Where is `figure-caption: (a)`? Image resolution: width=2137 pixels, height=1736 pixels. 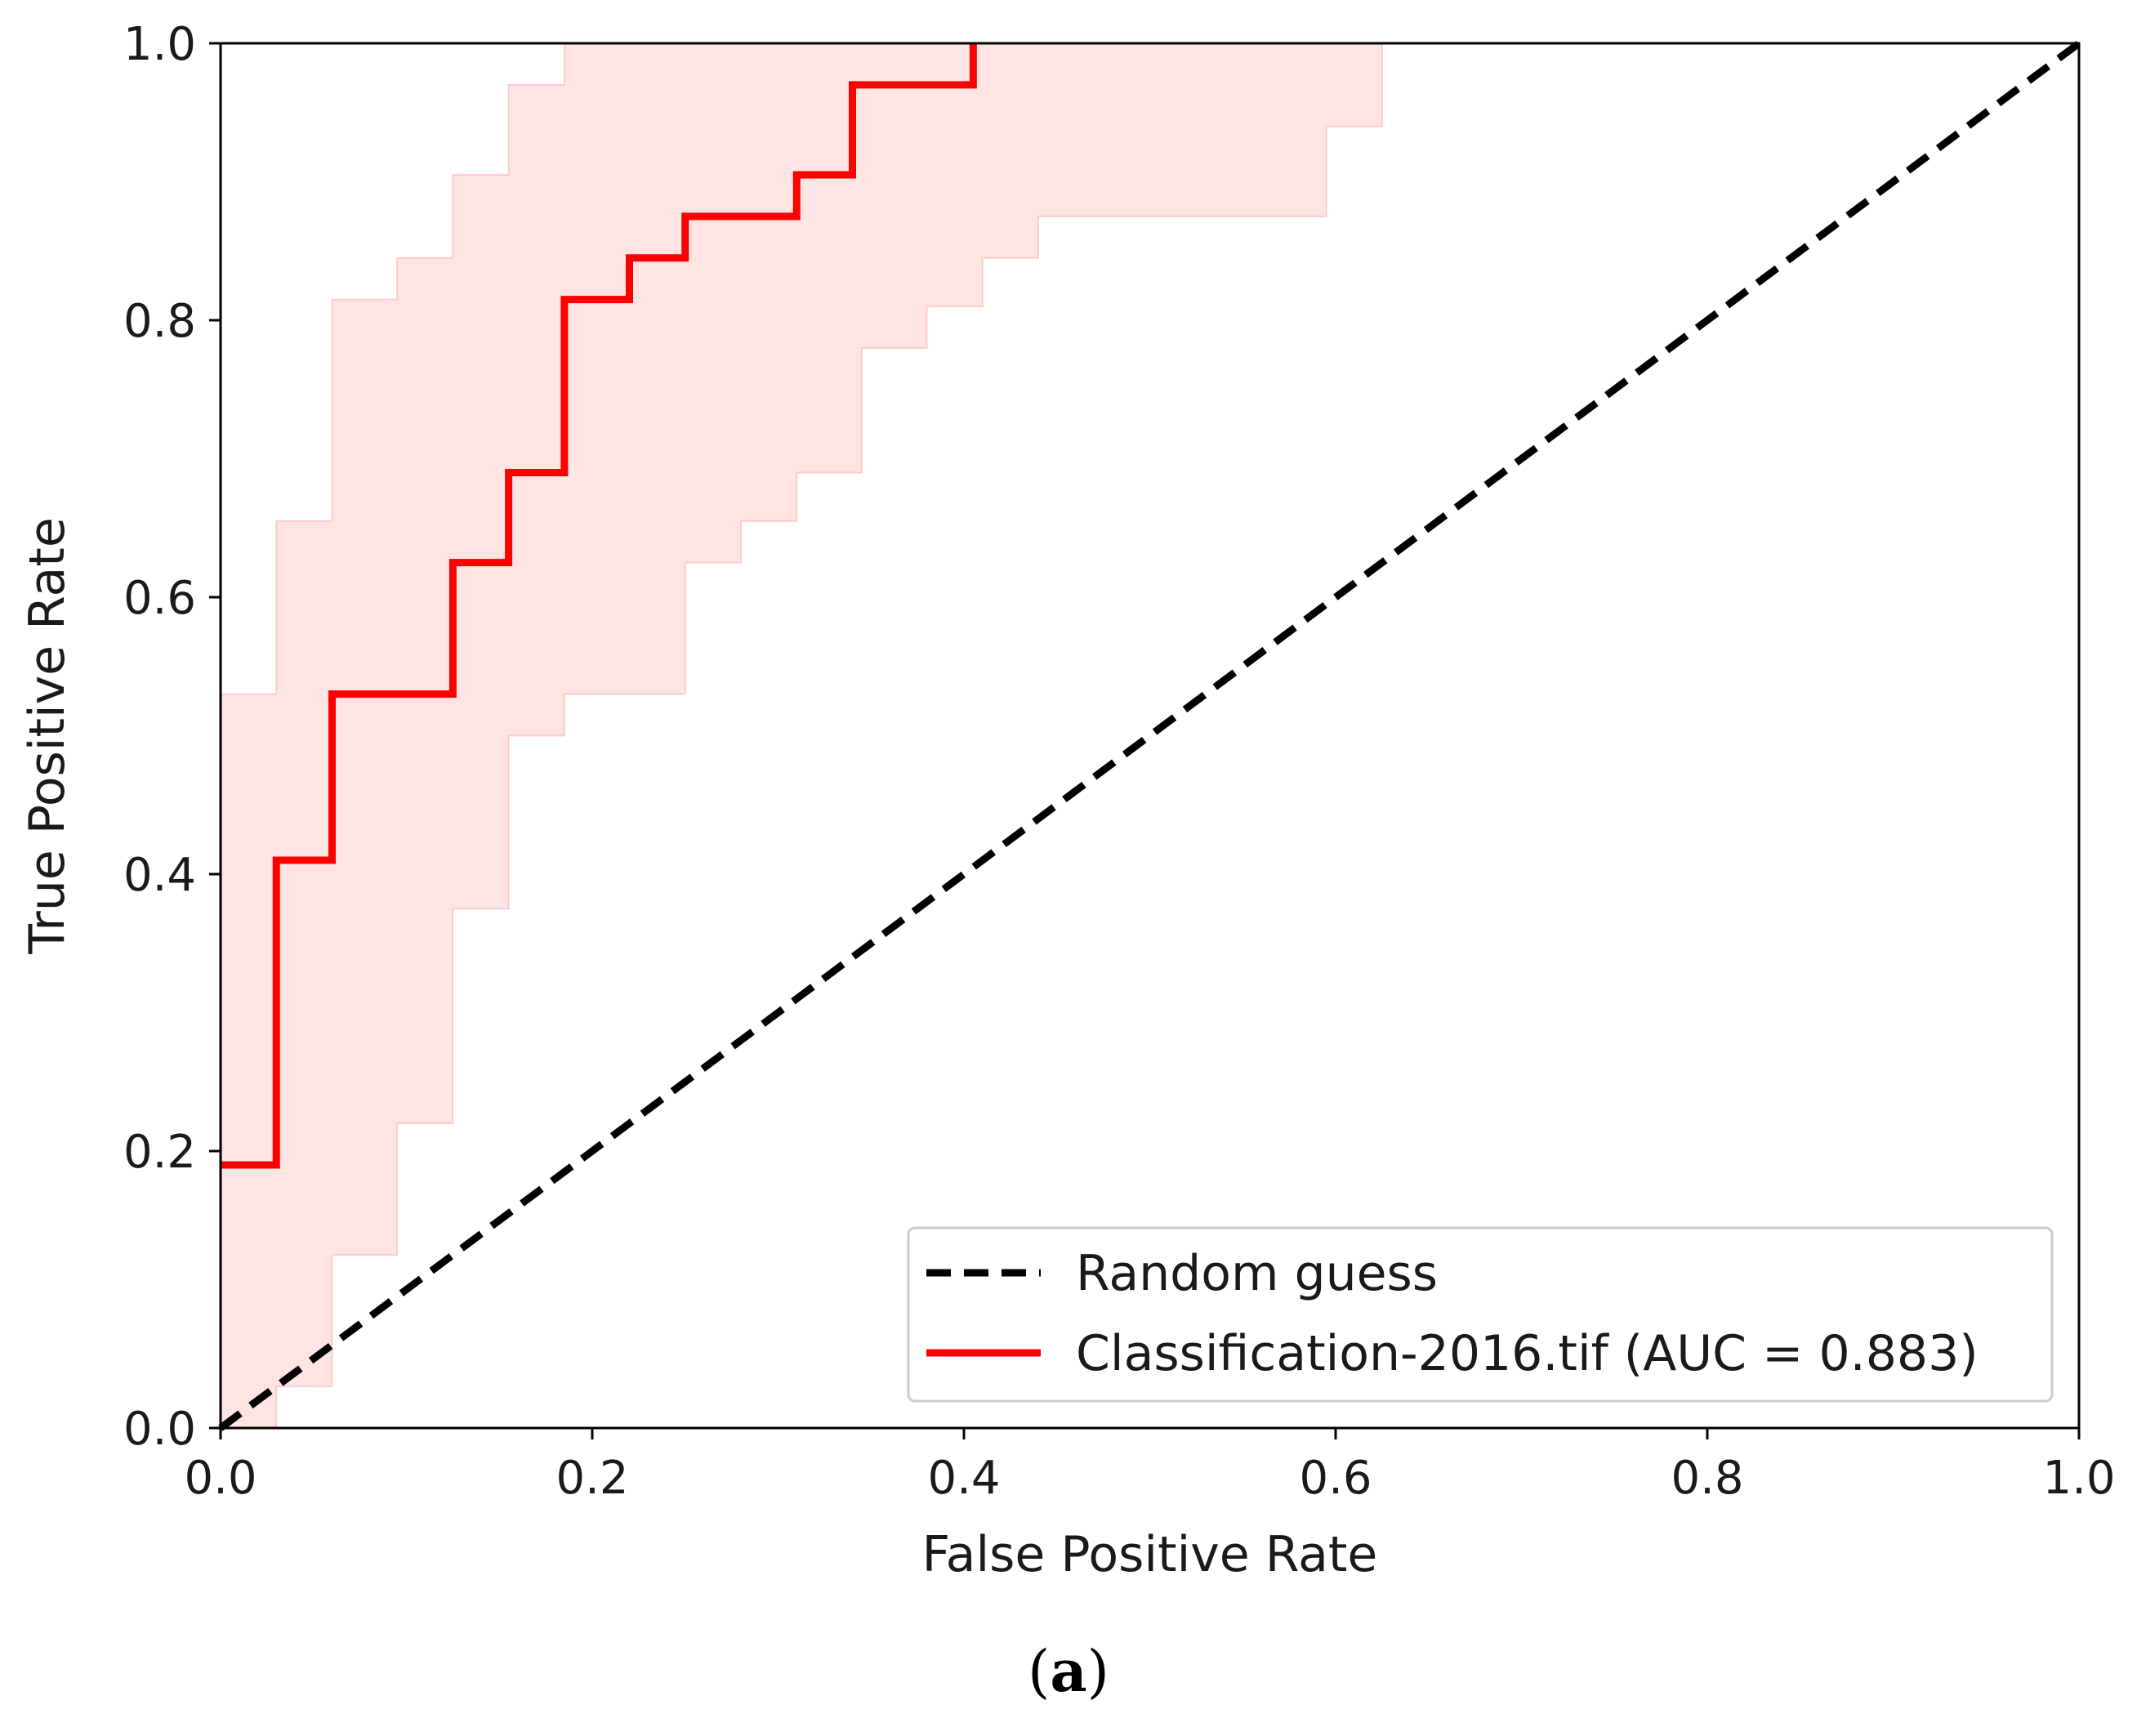
figure-caption: (a) is located at coordinates (1068, 1671).